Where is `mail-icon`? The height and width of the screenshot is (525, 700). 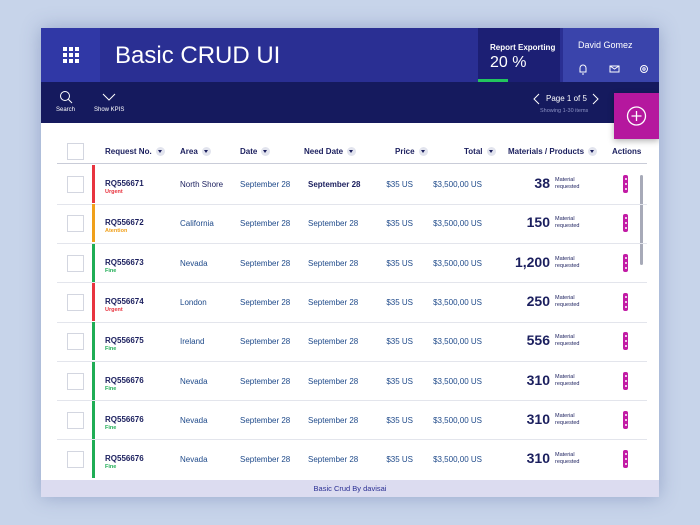 mail-icon is located at coordinates (614, 69).